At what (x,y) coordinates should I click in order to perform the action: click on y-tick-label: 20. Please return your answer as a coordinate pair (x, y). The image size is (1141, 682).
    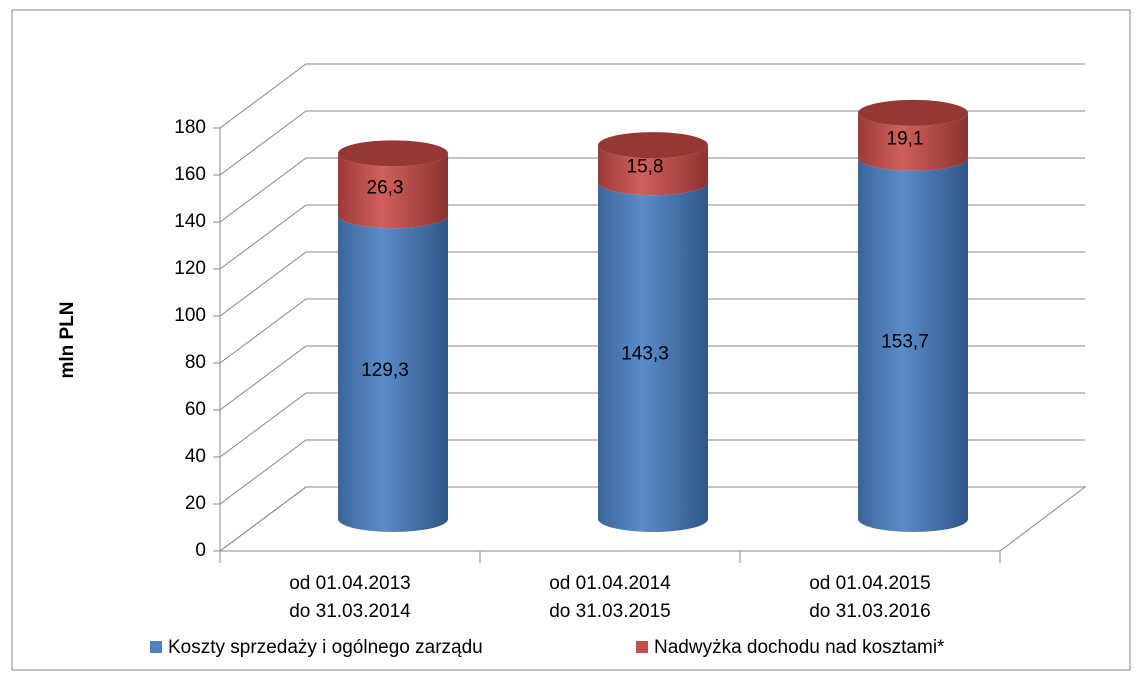
    Looking at the image, I should click on (195, 503).